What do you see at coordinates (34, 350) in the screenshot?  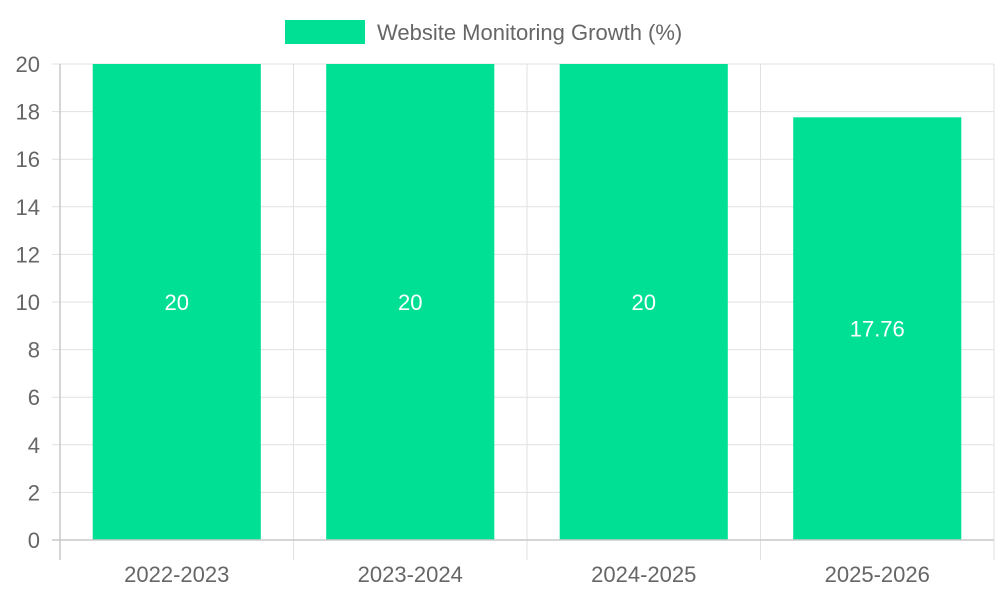 I see `y-tick-label: 8` at bounding box center [34, 350].